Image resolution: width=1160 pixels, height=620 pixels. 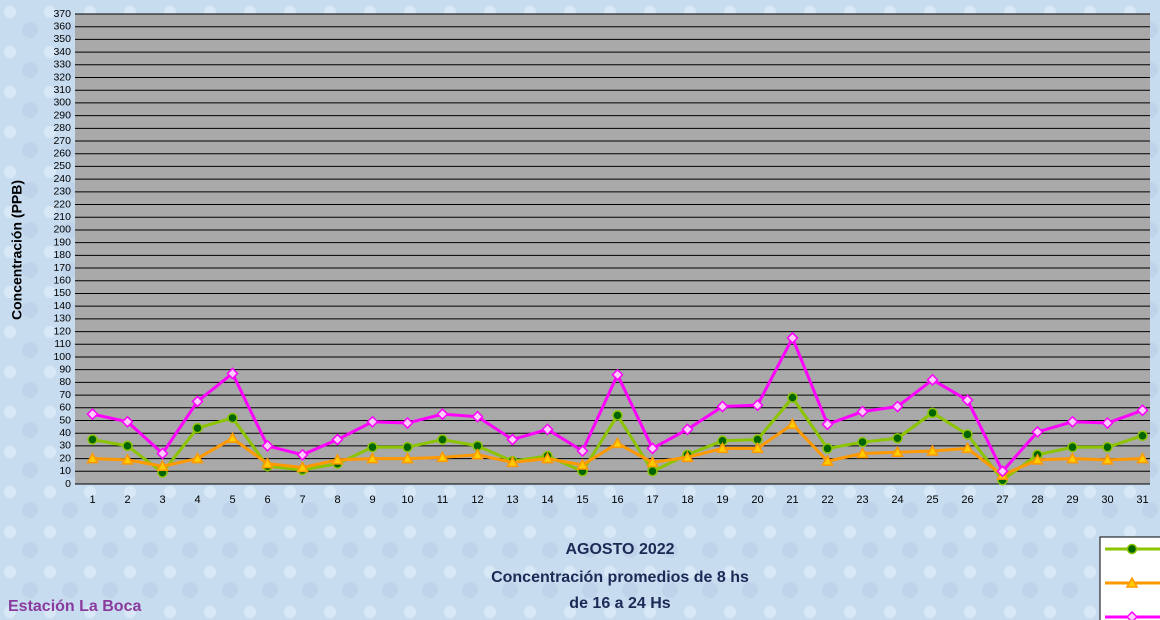 What do you see at coordinates (62, 331) in the screenshot?
I see `y-tick-label: 120` at bounding box center [62, 331].